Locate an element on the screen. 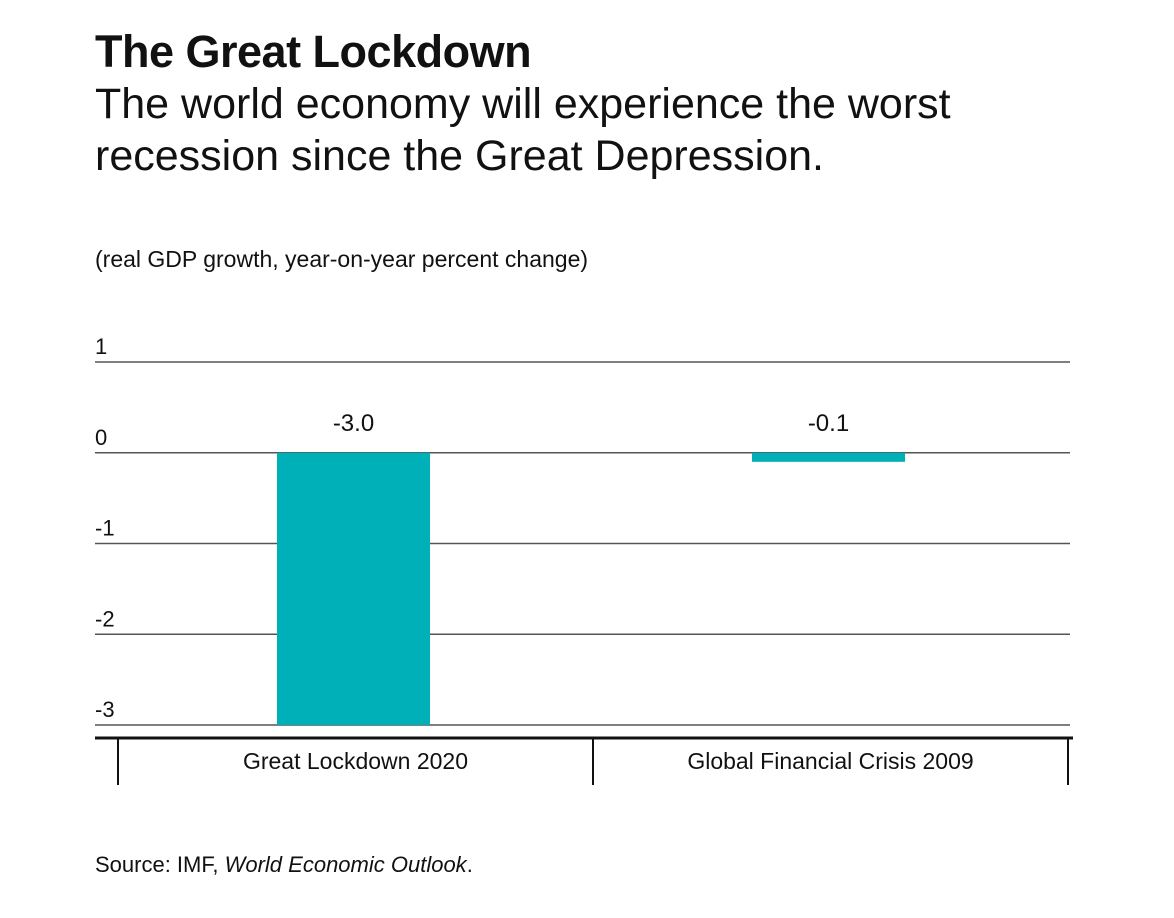 Image resolution: width=1174 pixels, height=918 pixels. bar-data-label: -0.1 is located at coordinates (828, 423).